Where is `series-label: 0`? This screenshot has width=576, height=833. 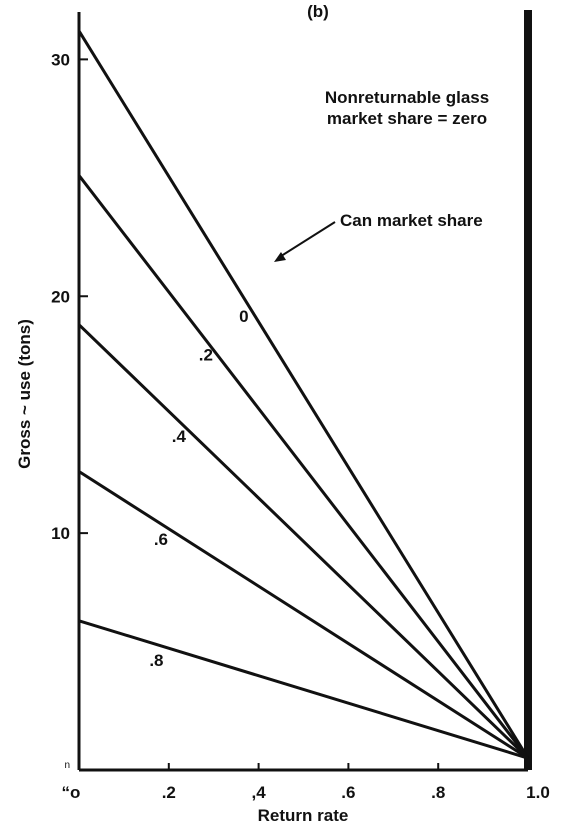
series-label: 0 is located at coordinates (243, 316).